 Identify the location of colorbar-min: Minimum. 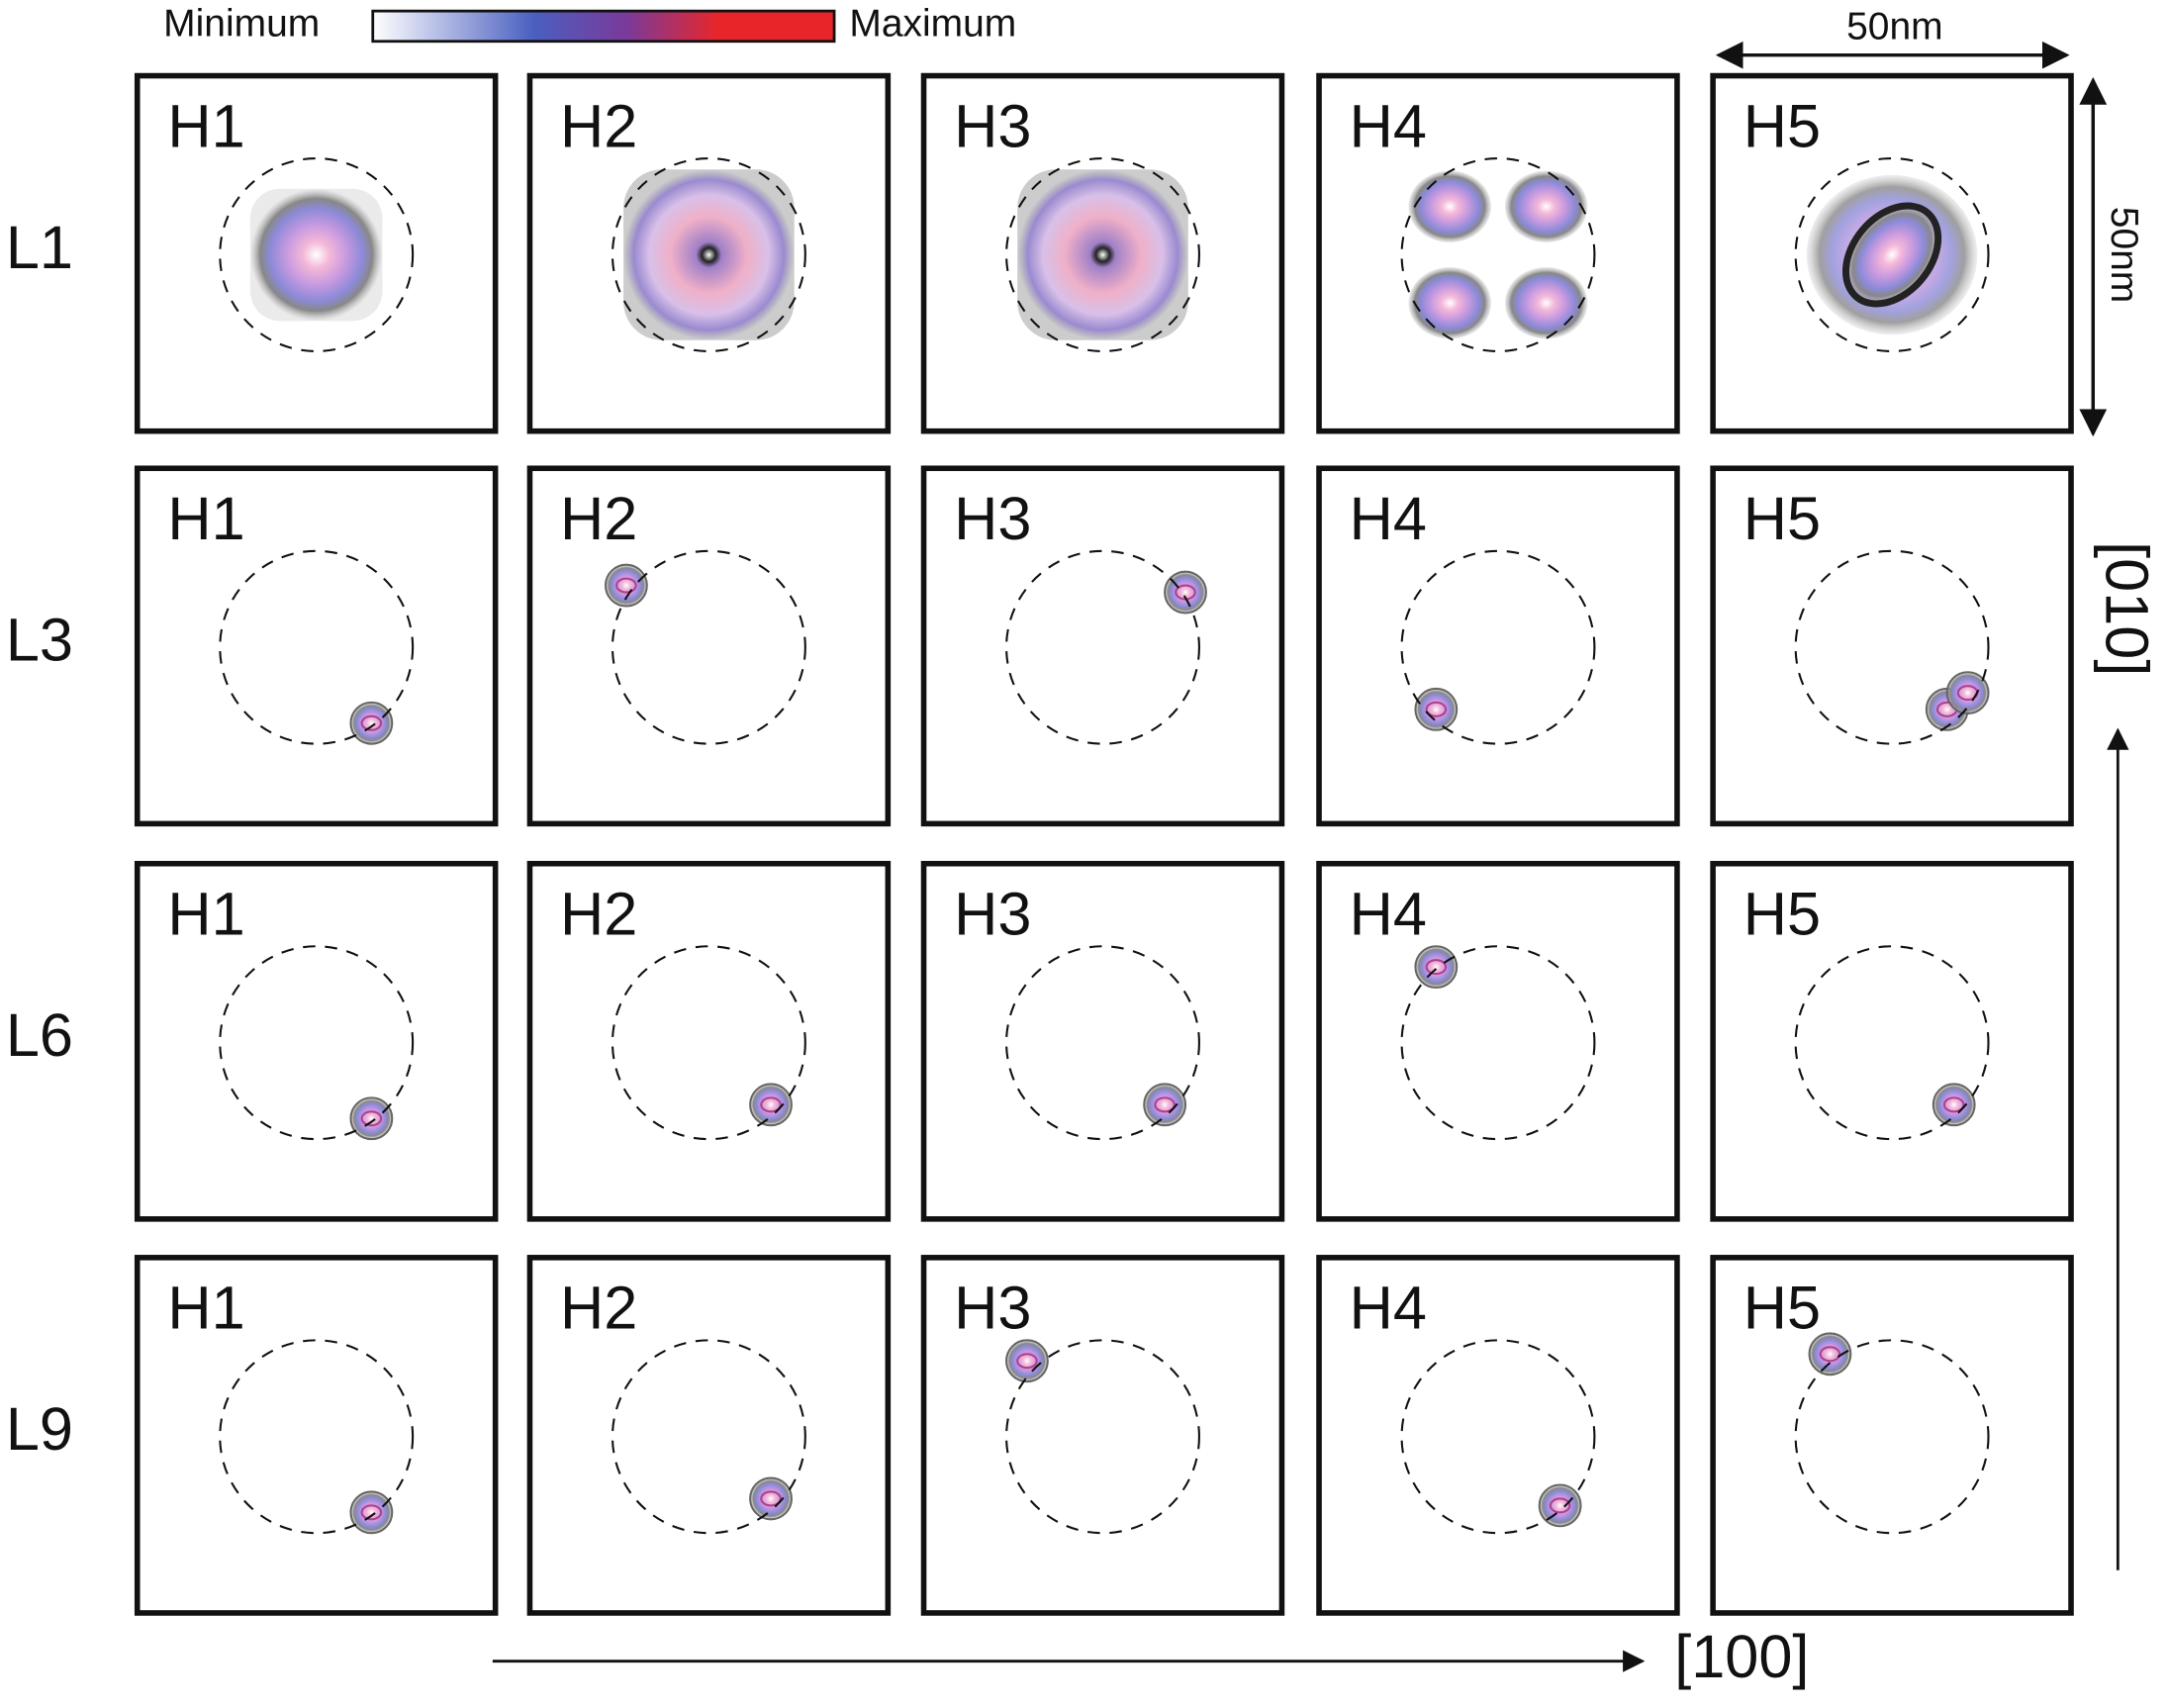
(241, 24).